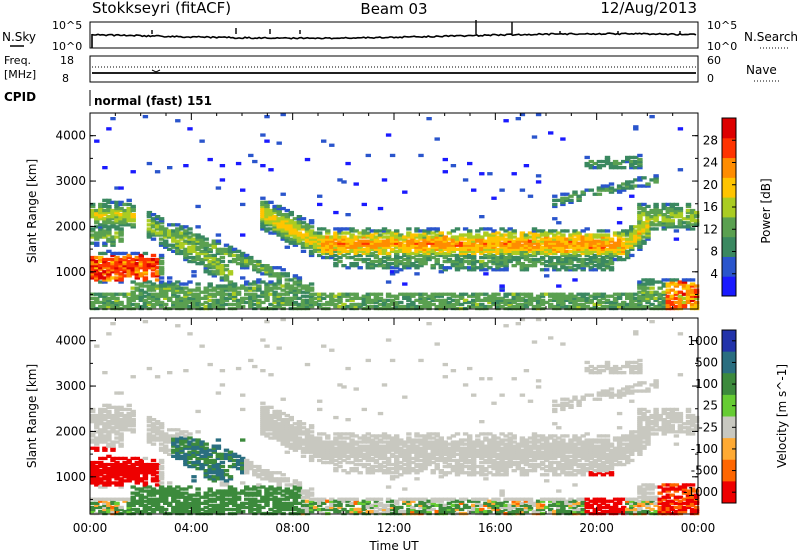 Image resolution: width=800 pixels, height=554 pixels. What do you see at coordinates (386, 34) in the screenshot?
I see `noise-spikes` at bounding box center [386, 34].